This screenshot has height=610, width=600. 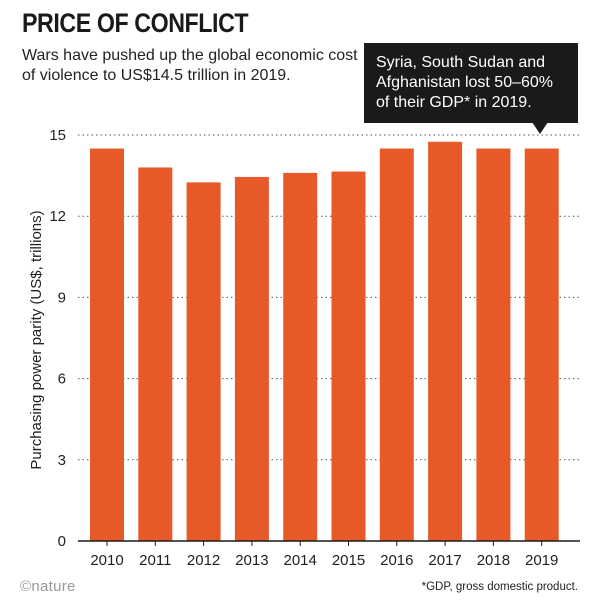 What do you see at coordinates (155, 354) in the screenshot?
I see `bar-2011` at bounding box center [155, 354].